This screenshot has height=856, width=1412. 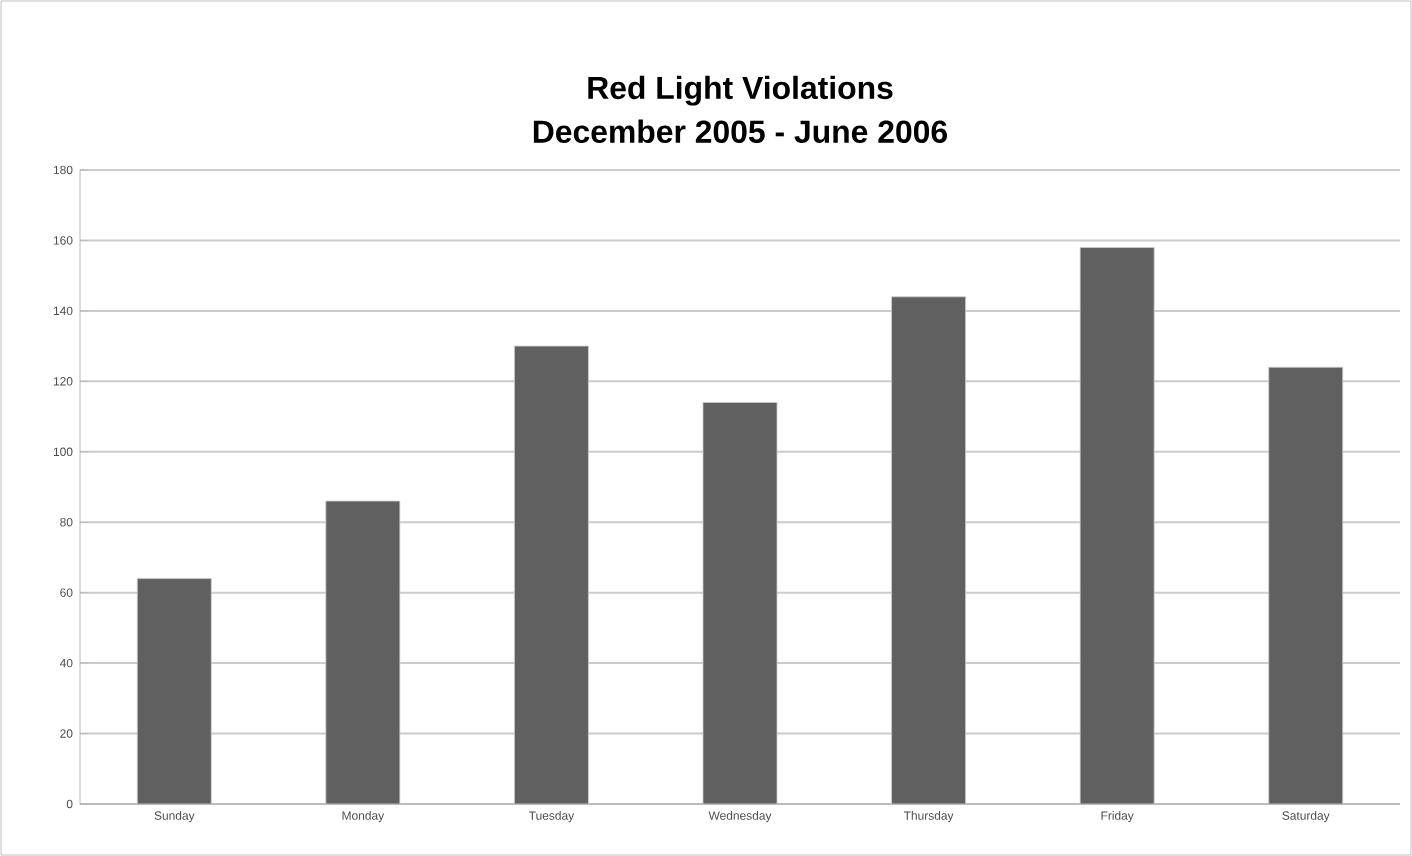 I want to click on chart-title: Red Light Violations, so click(x=740, y=90).